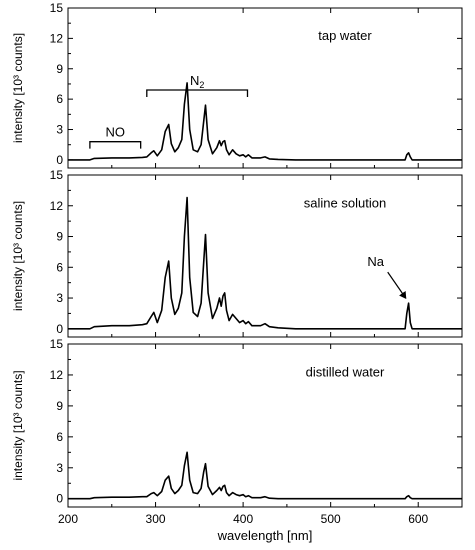 This screenshot has height=550, width=475. I want to click on na-label: Na, so click(375, 261).